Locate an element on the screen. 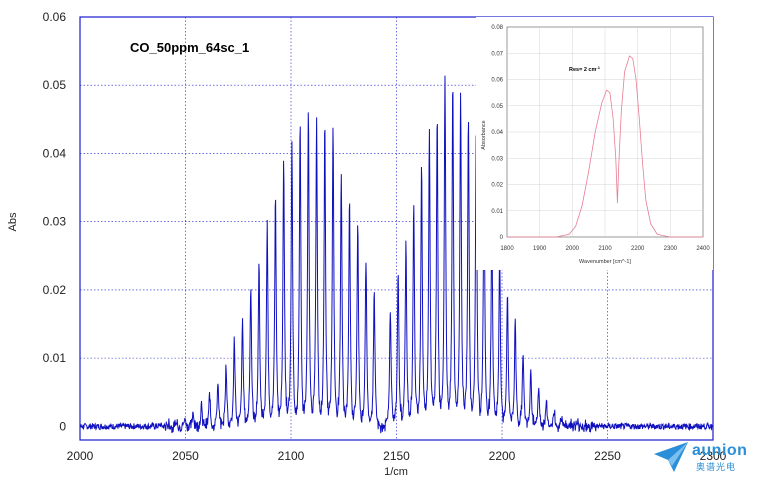 Image resolution: width=762 pixels, height=481 pixels. y-tick-label: 0.05 is located at coordinates (55, 85).